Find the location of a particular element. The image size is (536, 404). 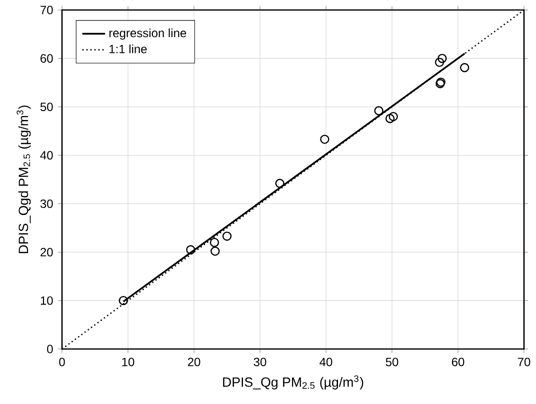

y-tick-label: 10 is located at coordinates (46, 300).